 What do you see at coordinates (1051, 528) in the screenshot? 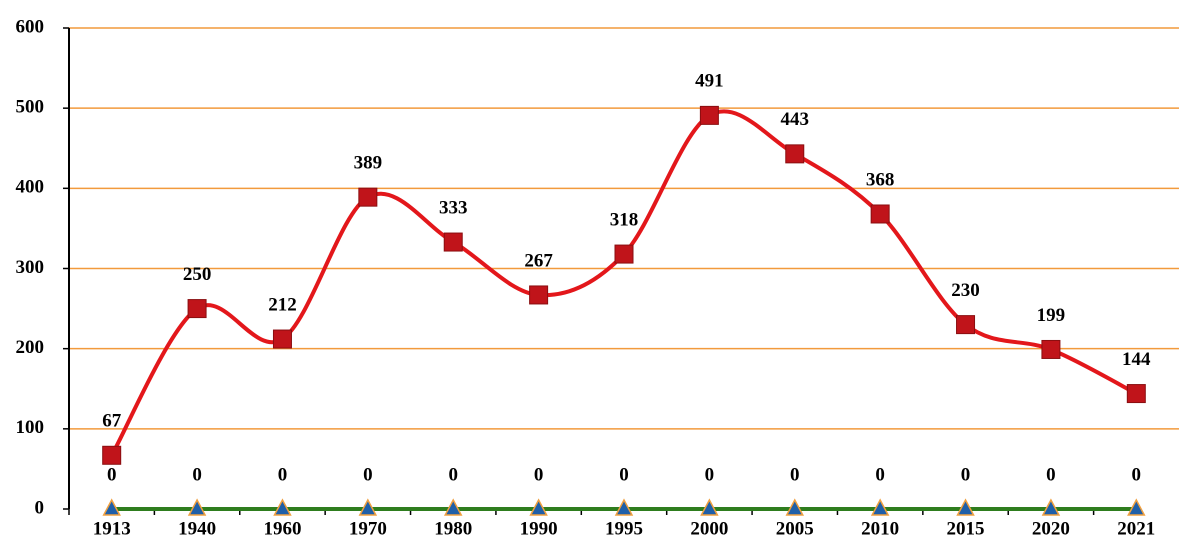
I see `x-tick-label: 2020` at bounding box center [1051, 528].